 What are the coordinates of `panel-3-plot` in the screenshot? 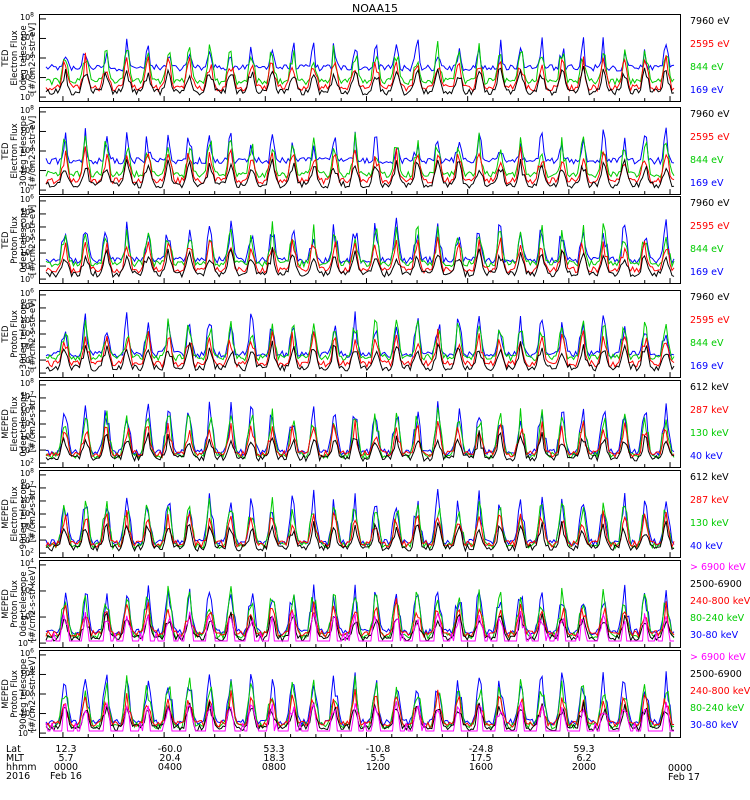 It's located at (360, 240).